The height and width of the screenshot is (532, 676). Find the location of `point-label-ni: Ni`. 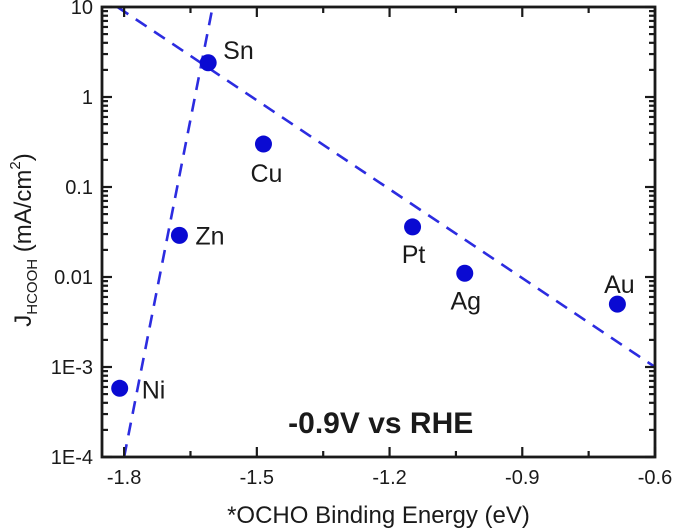

point-label-ni: Ni is located at coordinates (154, 390).